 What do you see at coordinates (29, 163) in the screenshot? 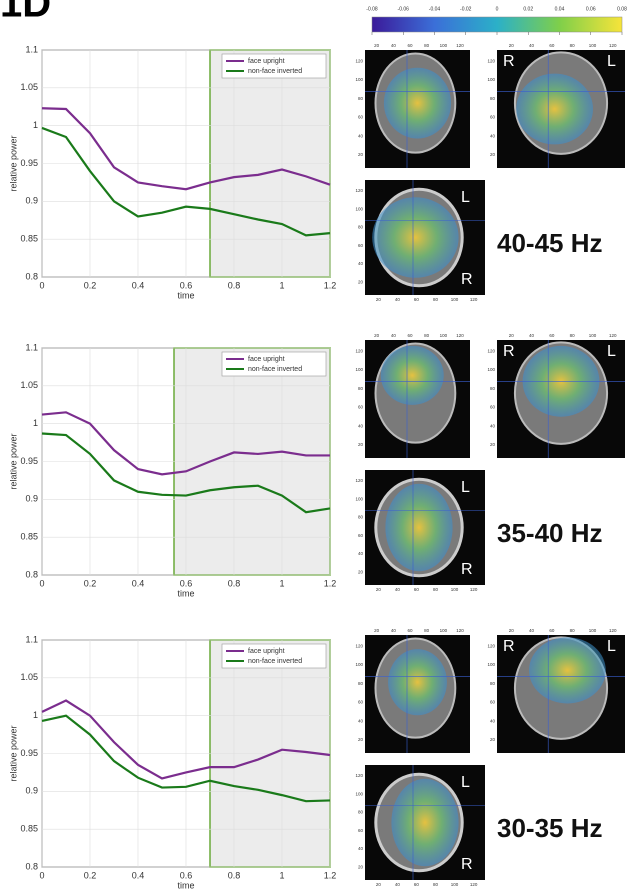
I see `y-tick-label: 0.95` at bounding box center [29, 163].